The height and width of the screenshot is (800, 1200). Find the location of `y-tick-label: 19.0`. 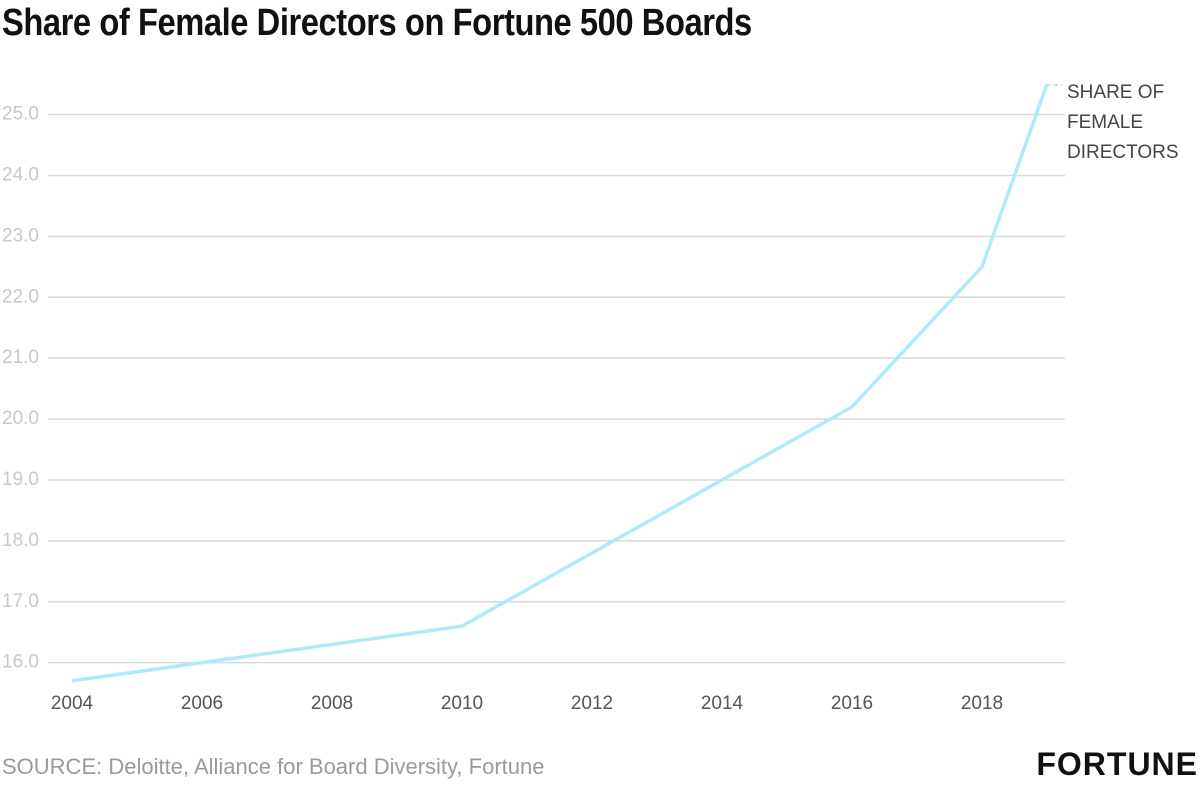

y-tick-label: 19.0 is located at coordinates (20, 479).